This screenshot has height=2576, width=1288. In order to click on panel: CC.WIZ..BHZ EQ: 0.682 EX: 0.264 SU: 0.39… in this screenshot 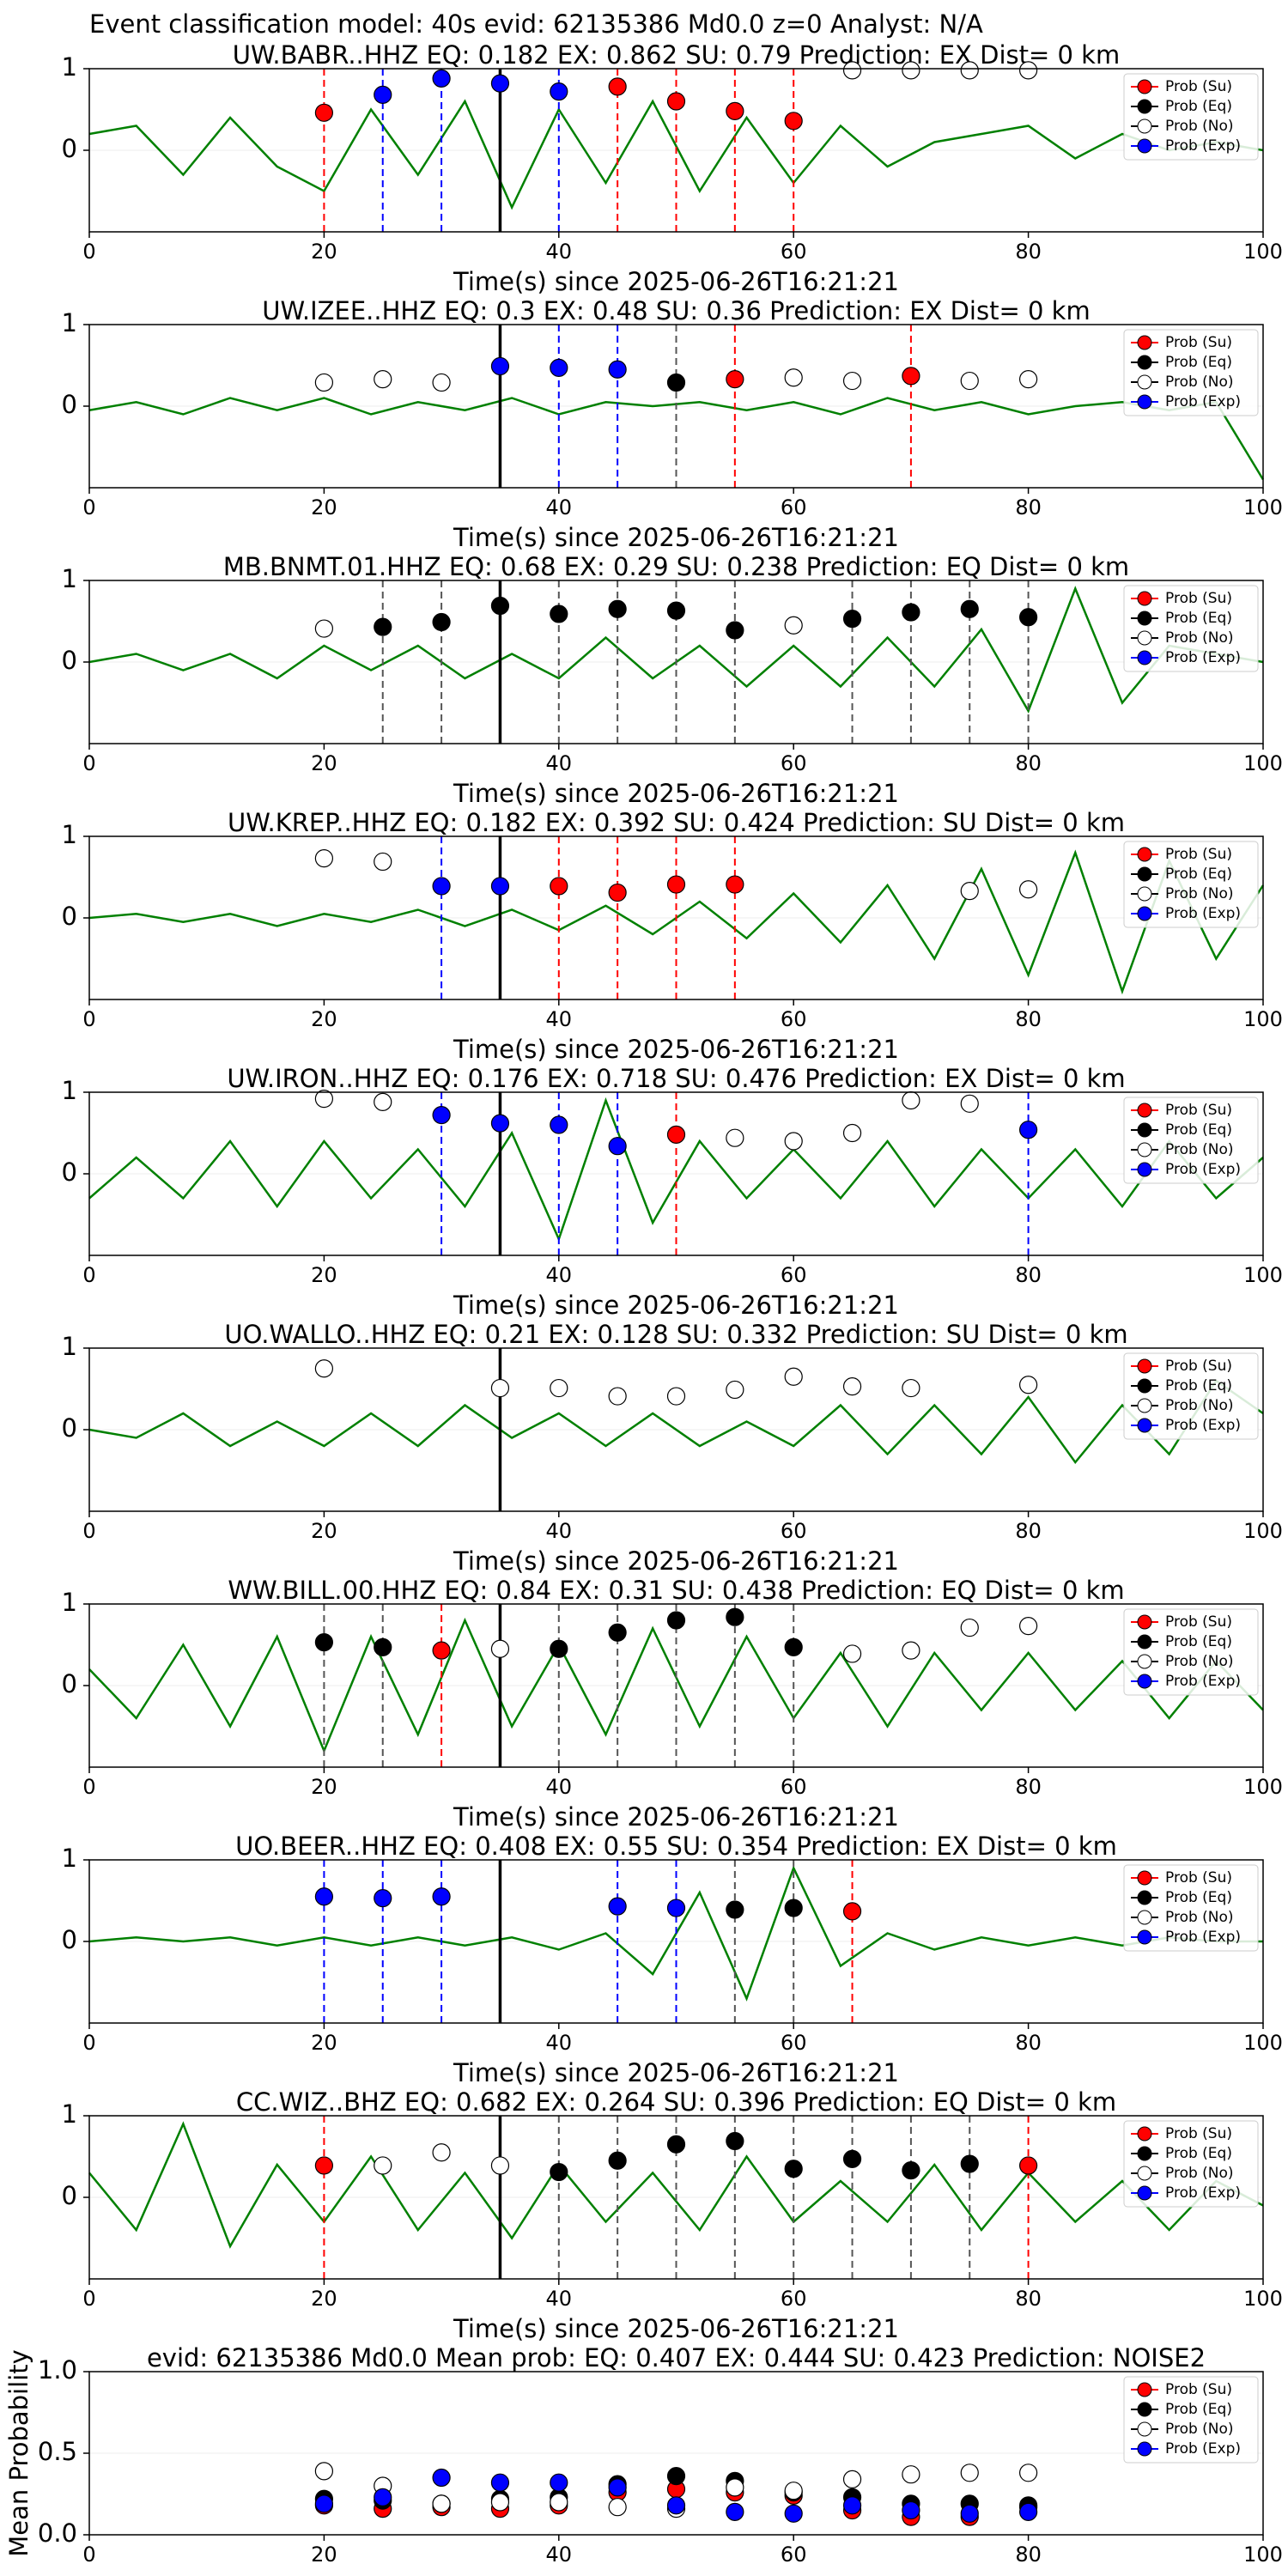, I will do `click(673, 2215)`.